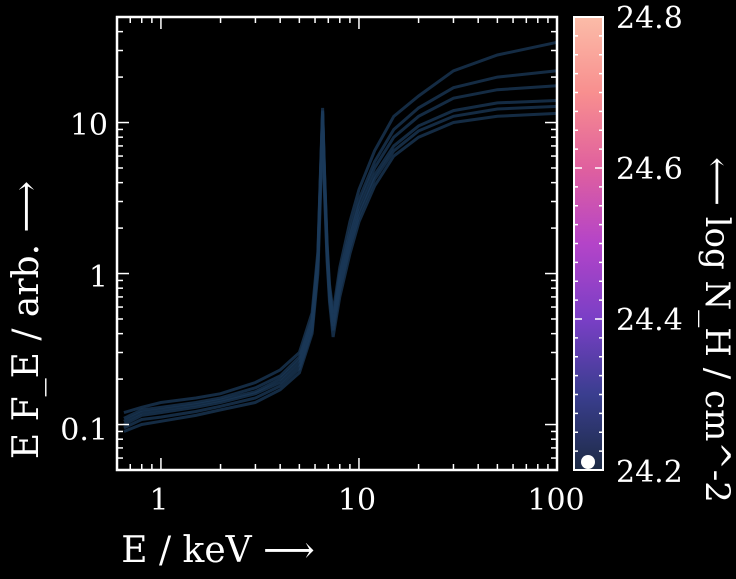  What do you see at coordinates (649, 18) in the screenshot?
I see `colorbar-tick-label-24.8: 24.8` at bounding box center [649, 18].